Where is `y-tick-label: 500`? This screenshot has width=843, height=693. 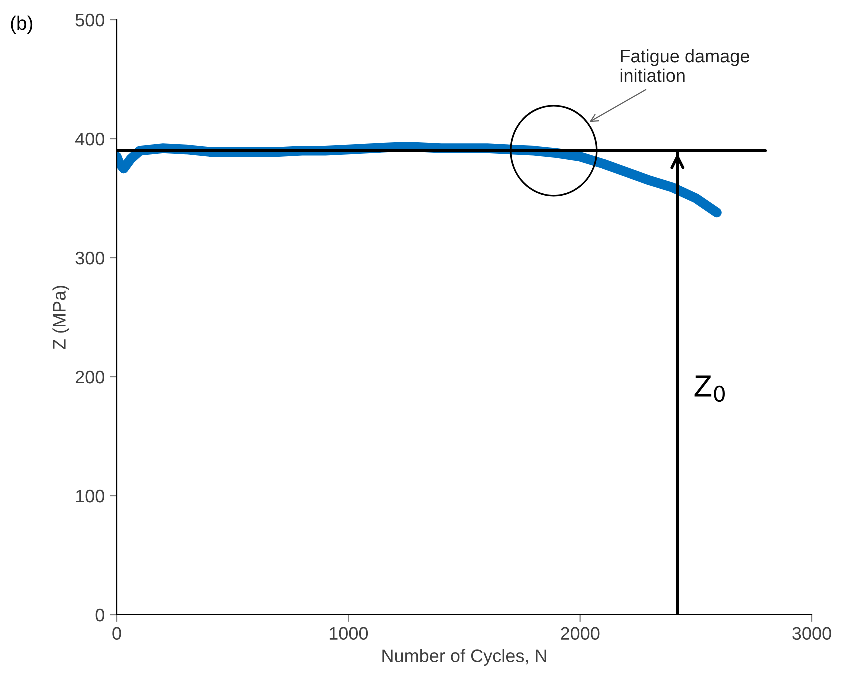
y-tick-label: 500 is located at coordinates (90, 20).